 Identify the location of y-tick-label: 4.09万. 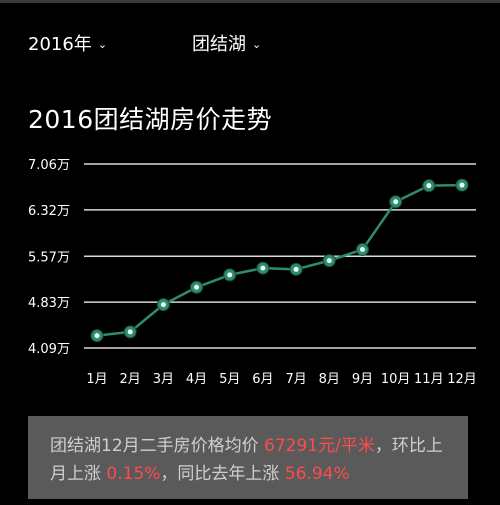
(49, 349).